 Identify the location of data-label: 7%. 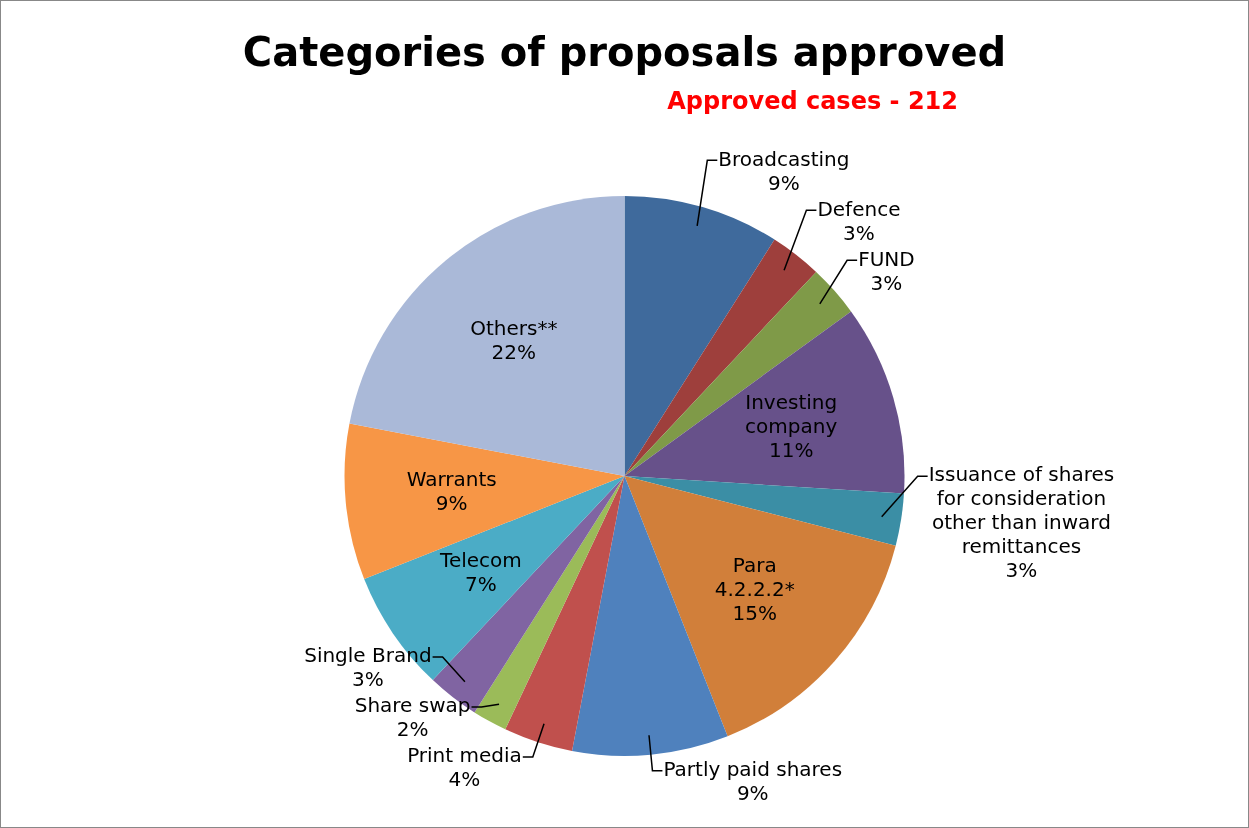
(481, 583).